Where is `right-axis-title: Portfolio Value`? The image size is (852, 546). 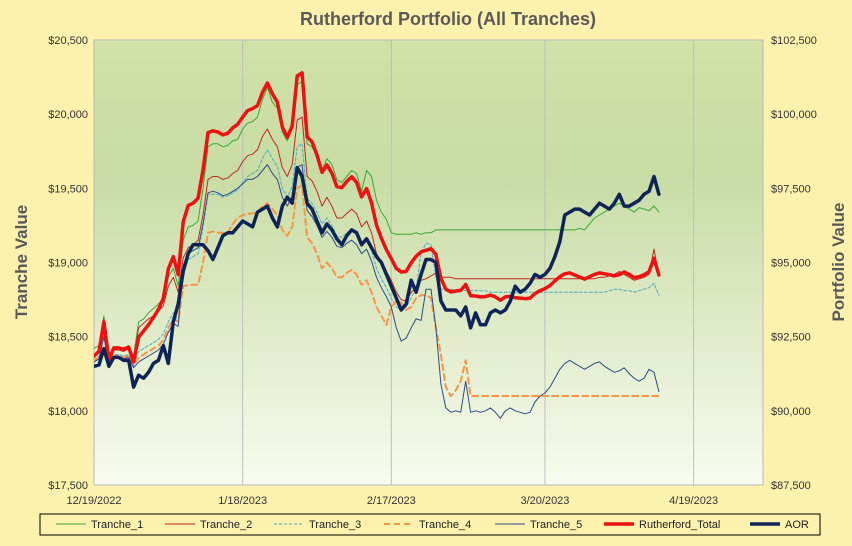
right-axis-title: Portfolio Value is located at coordinates (838, 261).